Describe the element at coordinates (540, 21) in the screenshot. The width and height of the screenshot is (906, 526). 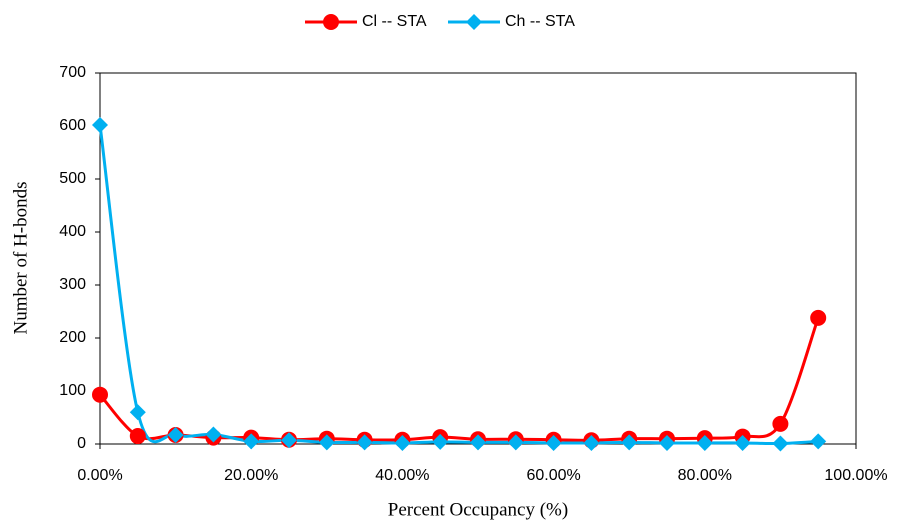
I see `legend-label: Ch -- STA` at that location.